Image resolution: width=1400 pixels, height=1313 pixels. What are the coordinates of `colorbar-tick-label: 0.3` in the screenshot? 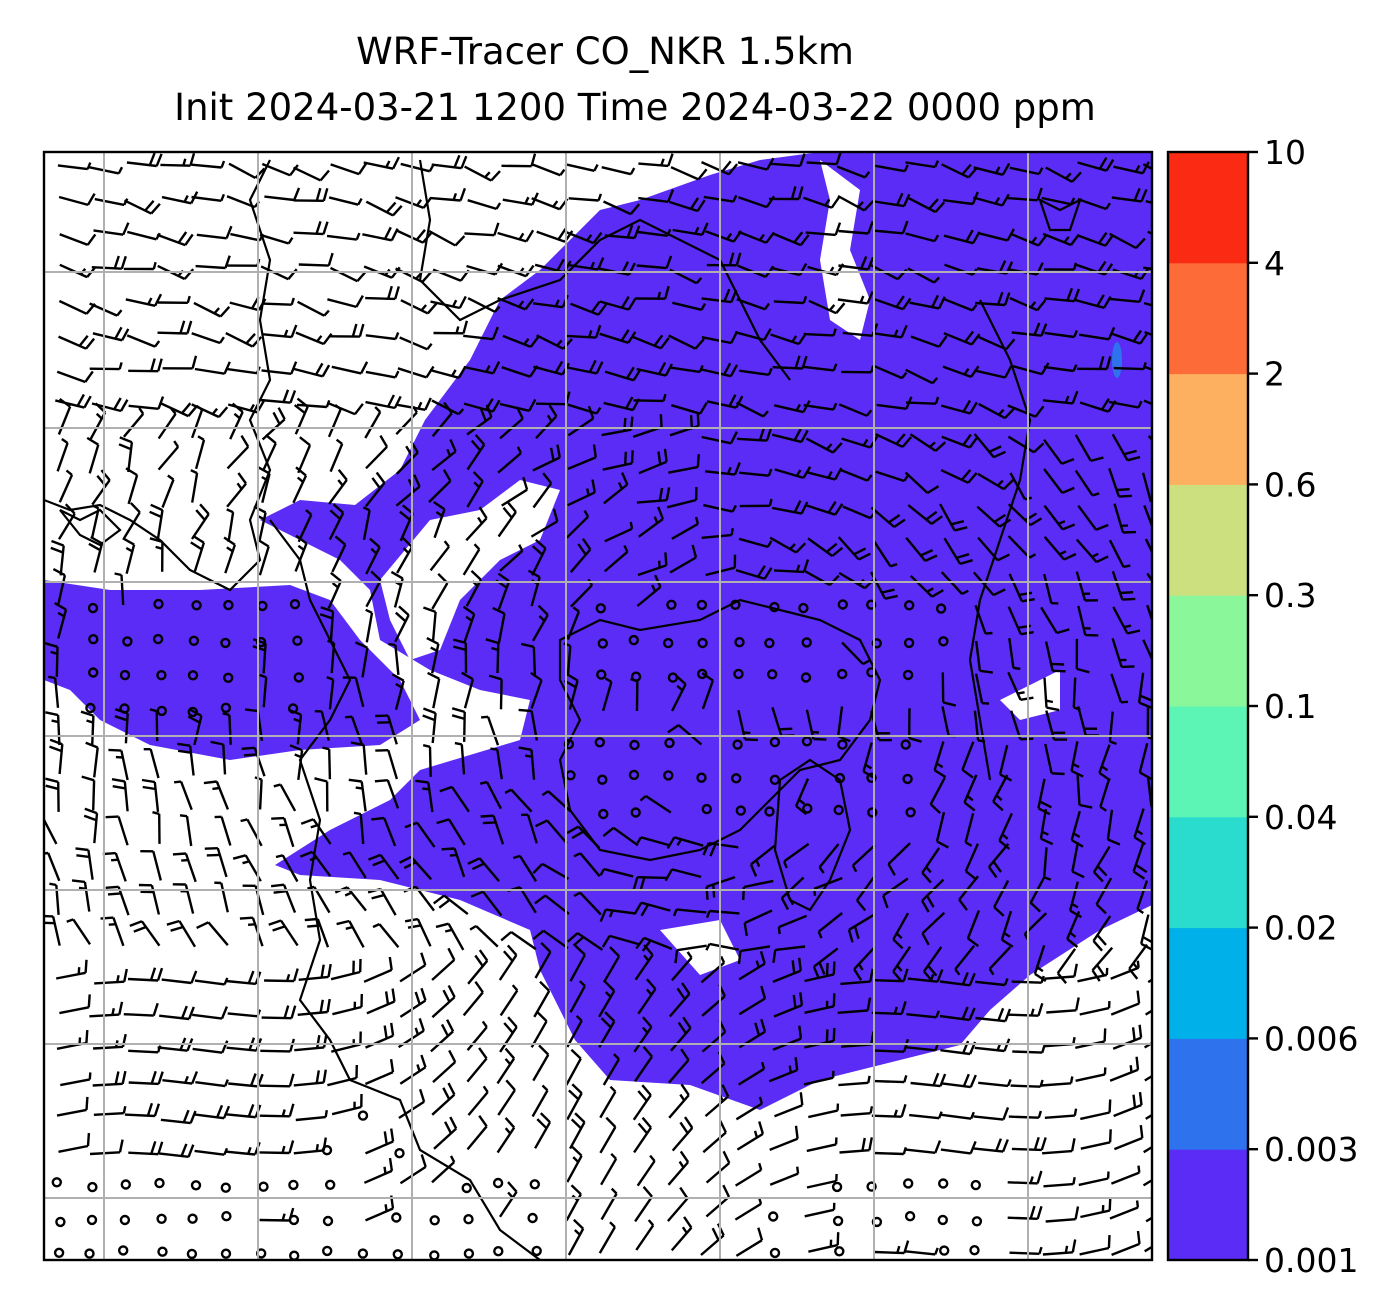 It's located at (1290, 595).